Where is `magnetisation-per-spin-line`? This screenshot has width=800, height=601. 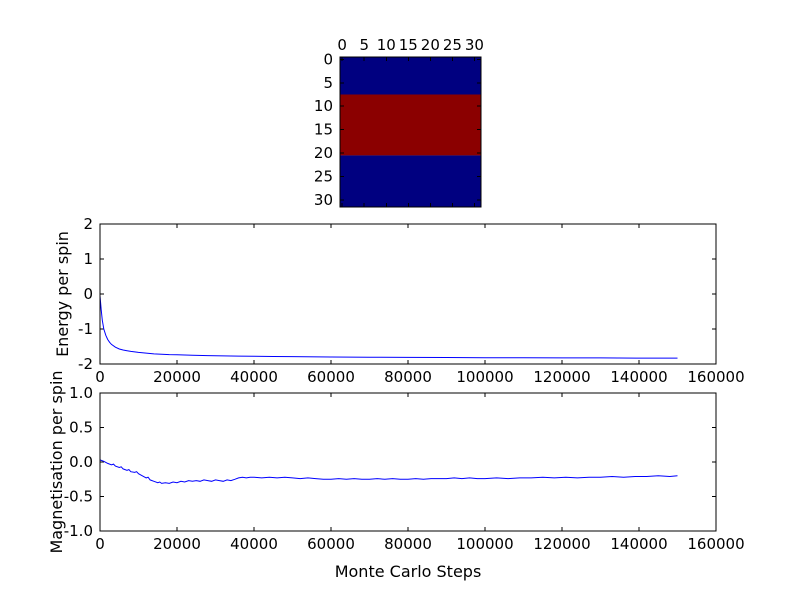
magnetisation-per-spin-line is located at coordinates (388, 471).